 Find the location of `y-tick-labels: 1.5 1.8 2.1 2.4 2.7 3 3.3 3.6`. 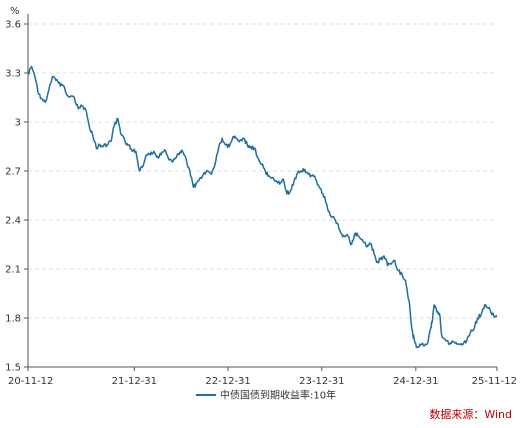

y-tick-labels: 1.5 1.8 2.1 2.4 2.7 3 3.3 3.6 is located at coordinates (13, 197).